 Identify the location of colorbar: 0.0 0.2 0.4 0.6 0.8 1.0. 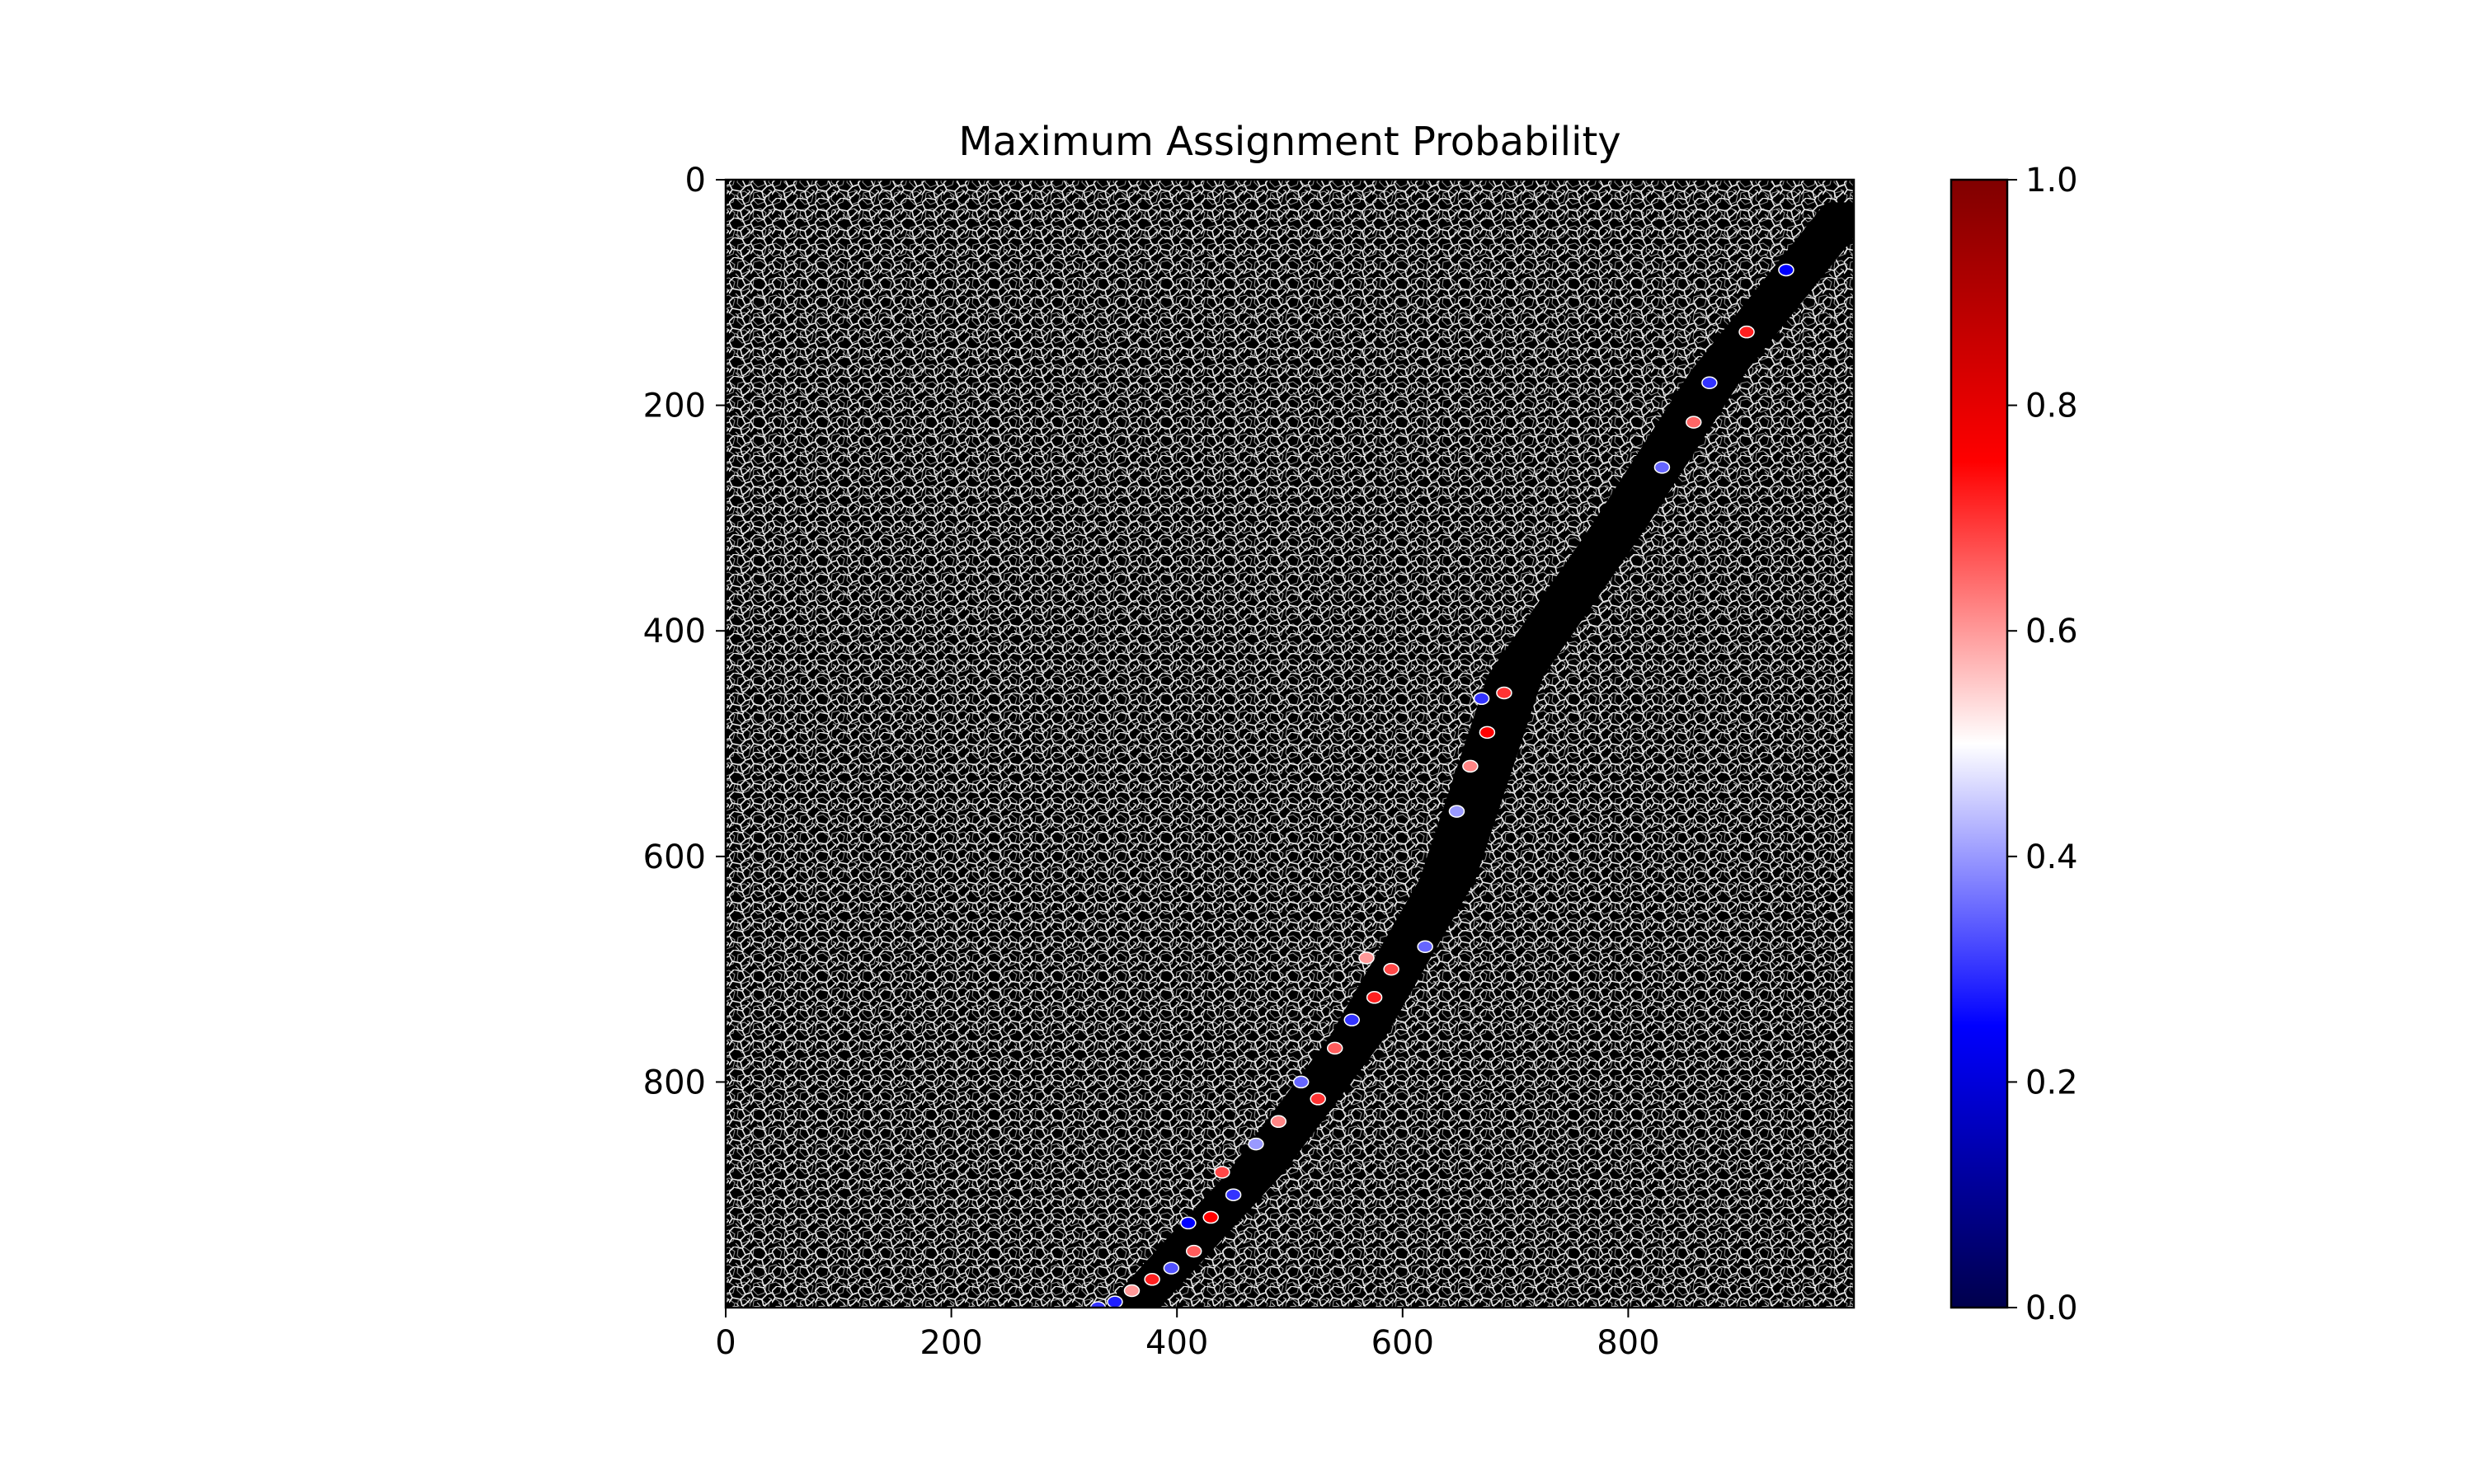
(2014, 744).